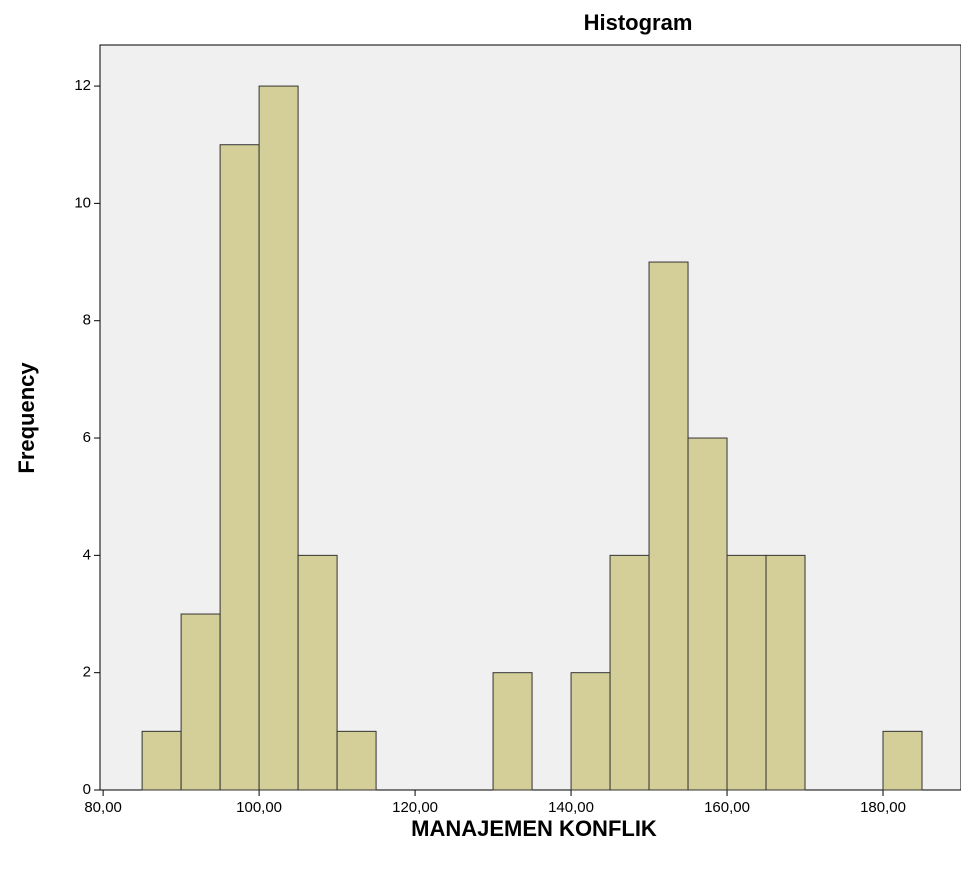 The width and height of the screenshot is (961, 873). I want to click on chart-title: Histogram, so click(638, 22).